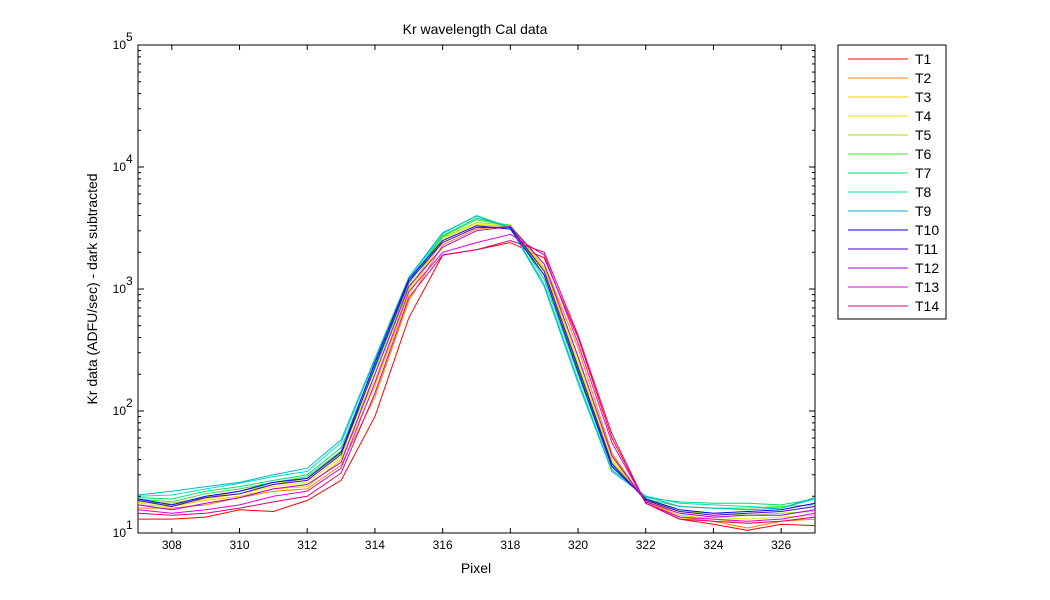 This screenshot has width=1050, height=600. What do you see at coordinates (172, 545) in the screenshot?
I see `x-tick-label: 308` at bounding box center [172, 545].